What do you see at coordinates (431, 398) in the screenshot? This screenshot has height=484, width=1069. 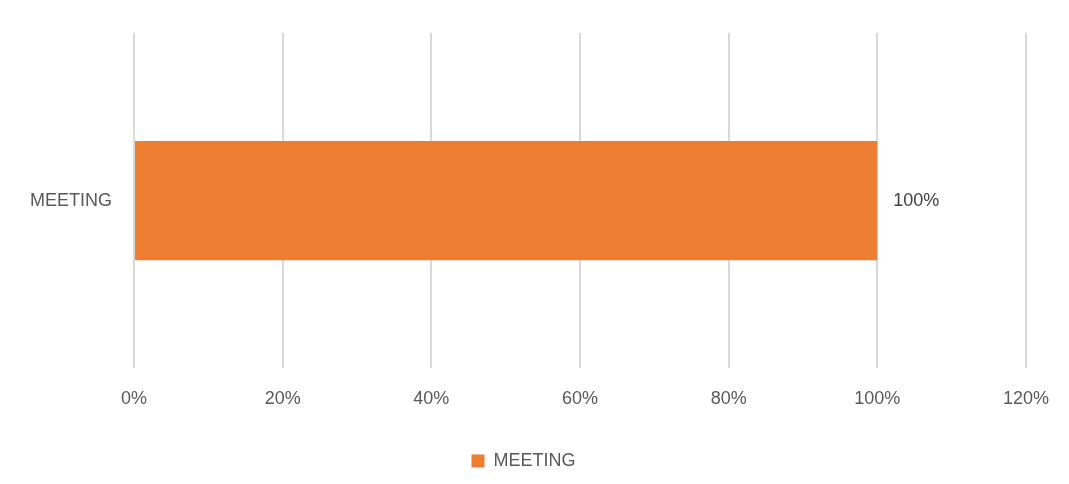 I see `x-tick-label: 40%` at bounding box center [431, 398].